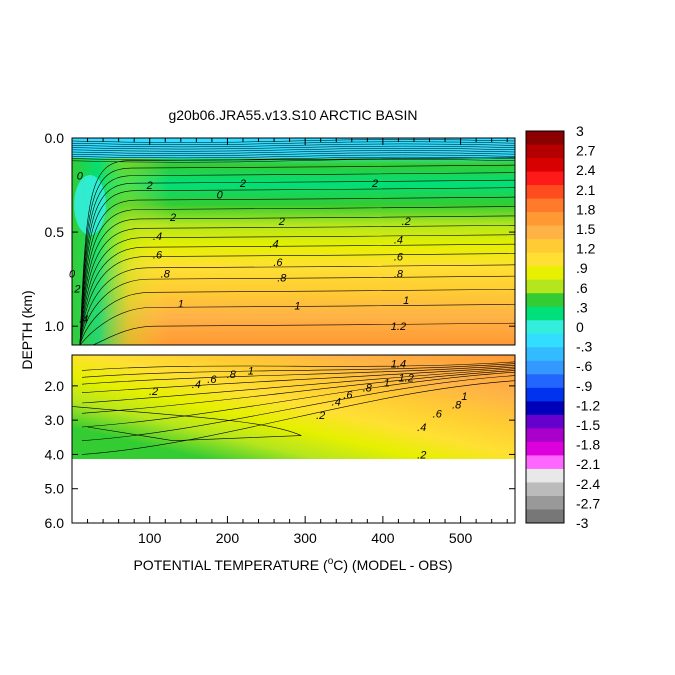  I want to click on y-axis-title: DEPTH (km), so click(27, 329).